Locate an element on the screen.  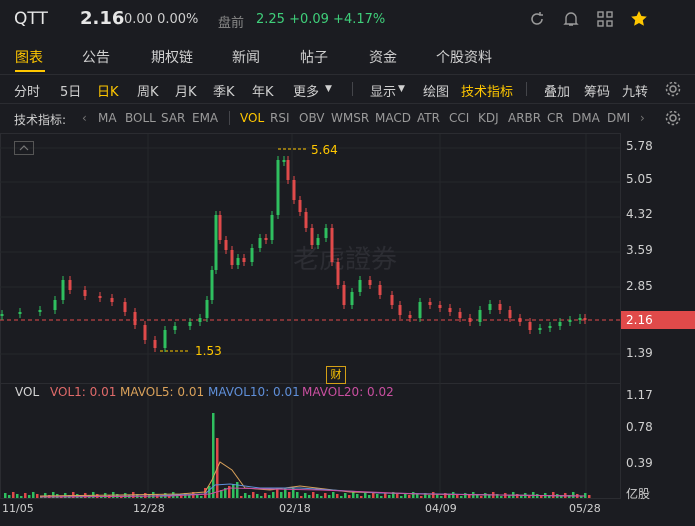
indicator-cci: CCI is located at coordinates (459, 118).